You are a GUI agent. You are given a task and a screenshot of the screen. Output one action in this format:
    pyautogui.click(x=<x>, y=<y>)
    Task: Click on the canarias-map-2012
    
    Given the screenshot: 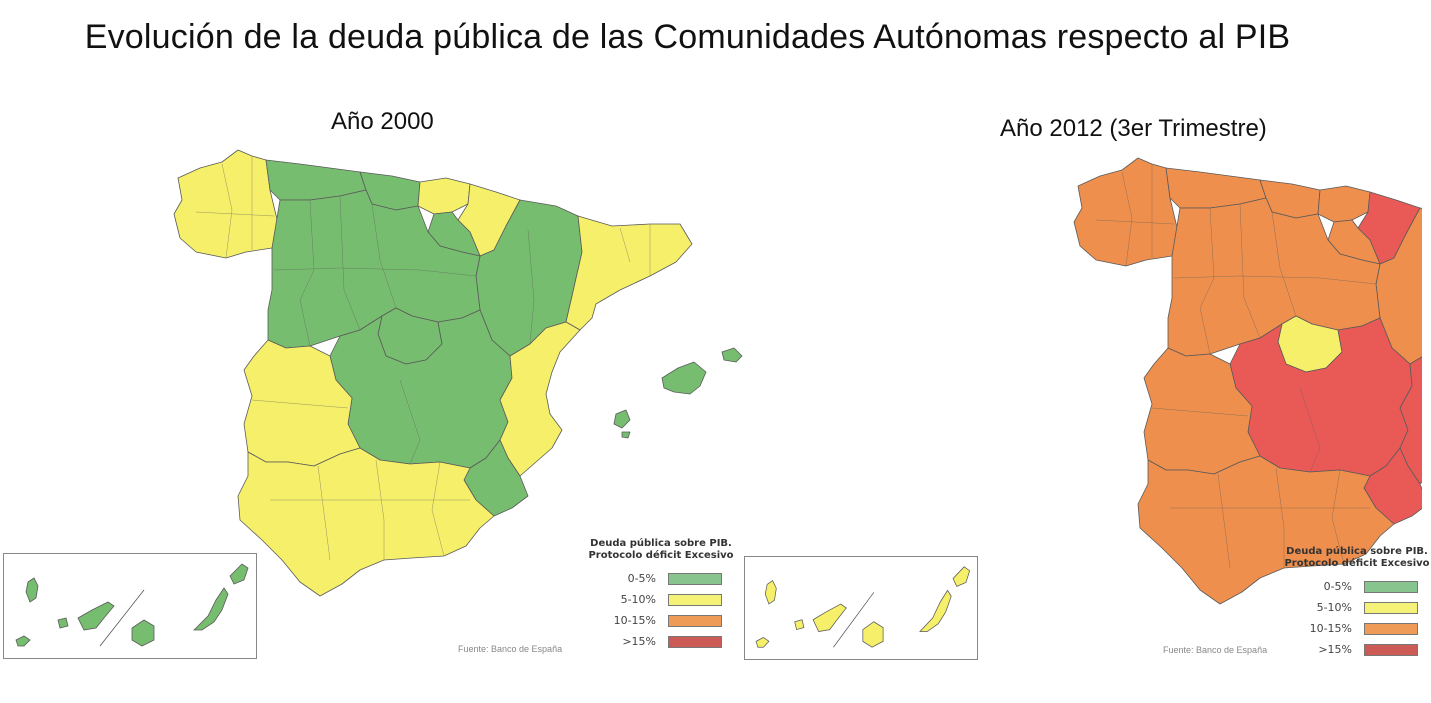 What is the action you would take?
    pyautogui.click(x=863, y=607)
    